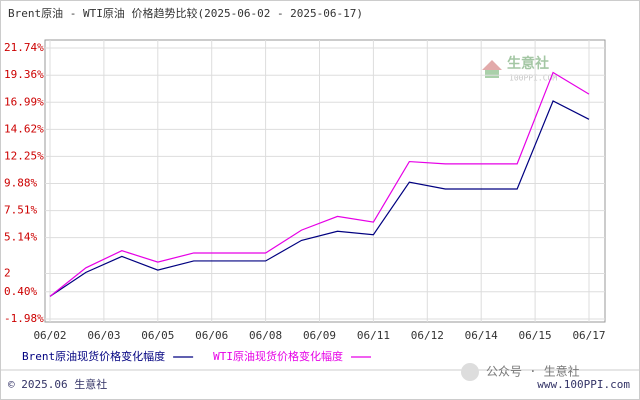 The width and height of the screenshot is (640, 400). Describe the element at coordinates (24, 318) in the screenshot. I see `y-tick-label: -1.98%` at that location.